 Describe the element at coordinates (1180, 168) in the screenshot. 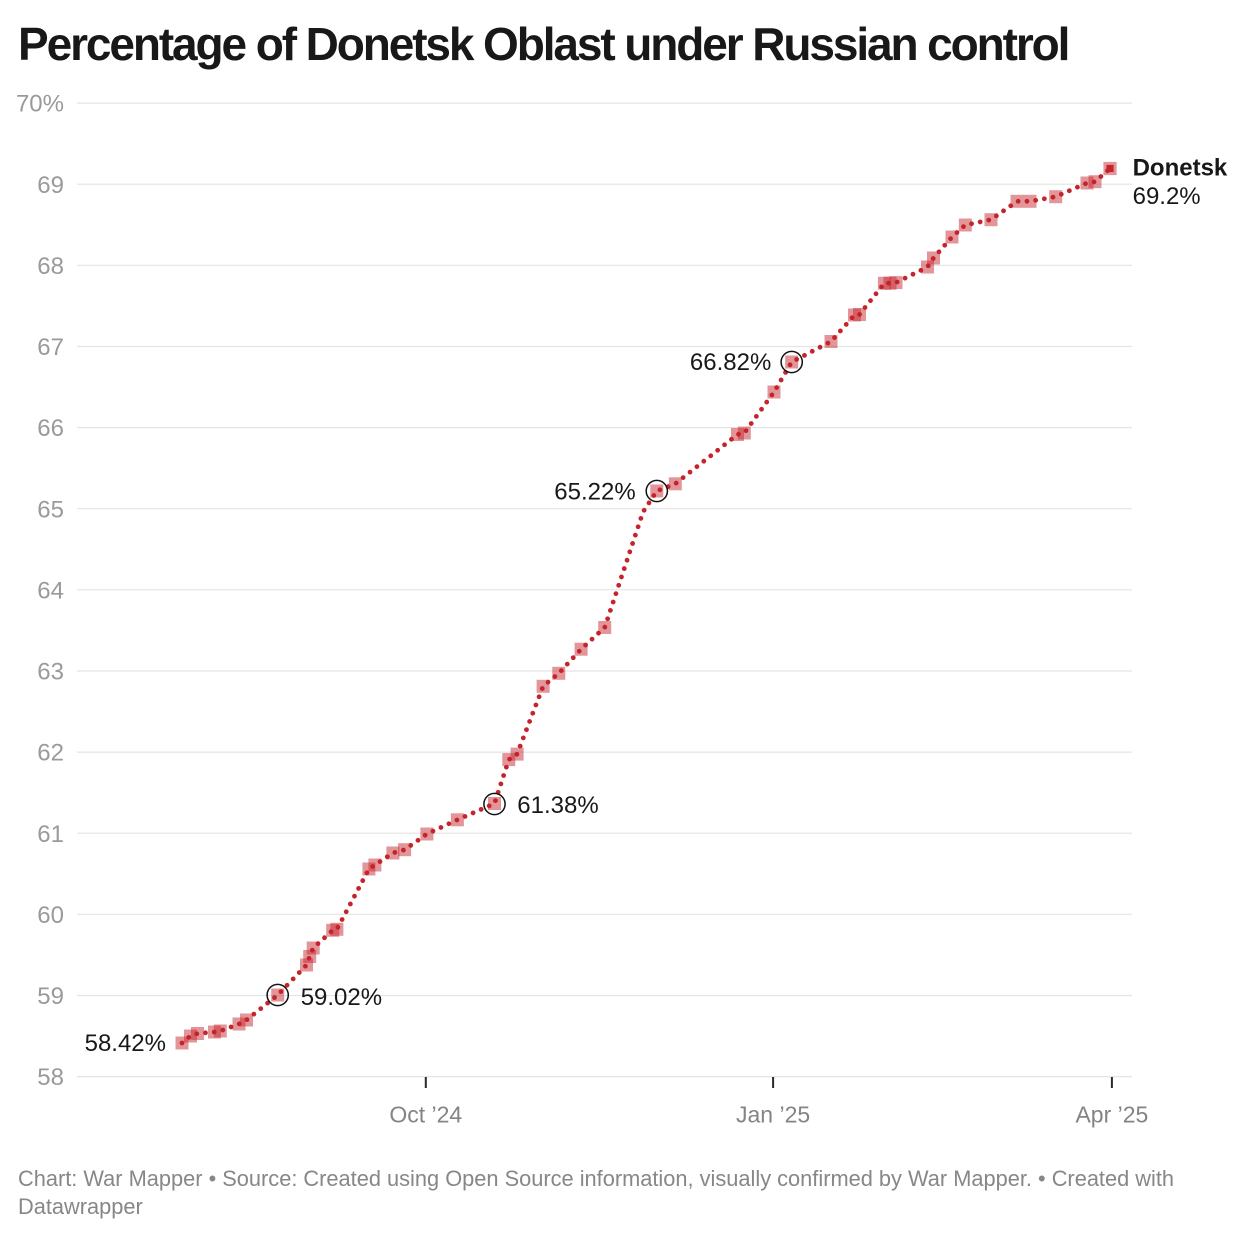

I see `svg-text: Donetsk` at that location.